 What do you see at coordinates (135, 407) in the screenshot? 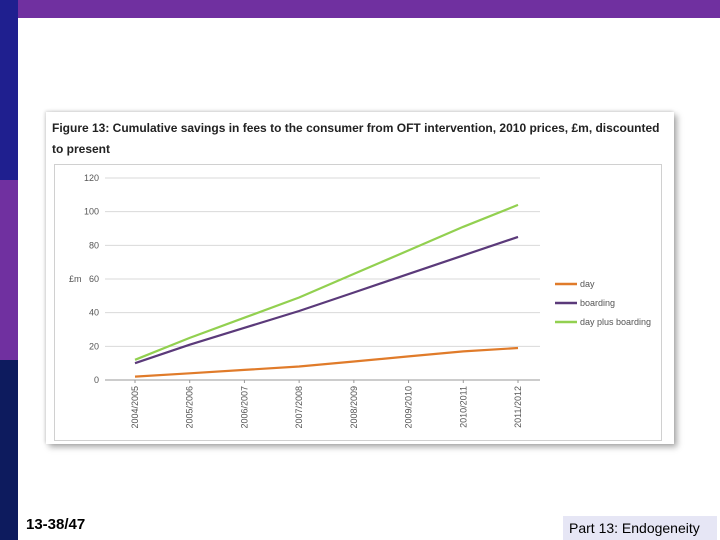
I see `x-tick-label: 2004/2005` at bounding box center [135, 407].